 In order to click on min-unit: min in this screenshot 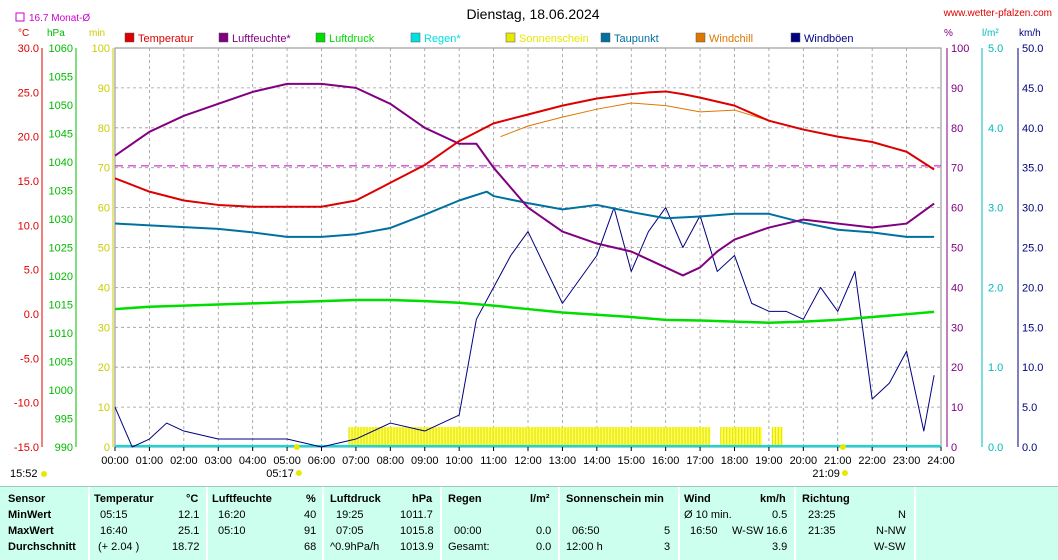, I will do `click(97, 33)`.